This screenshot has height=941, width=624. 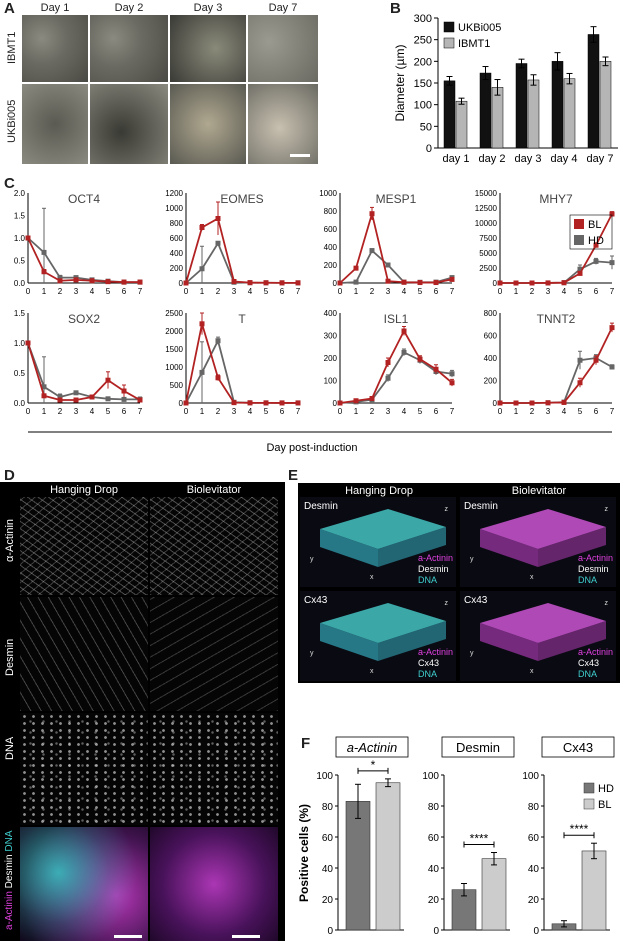 What do you see at coordinates (436, 291) in the screenshot?
I see `x-tick-label: 6` at bounding box center [436, 291].